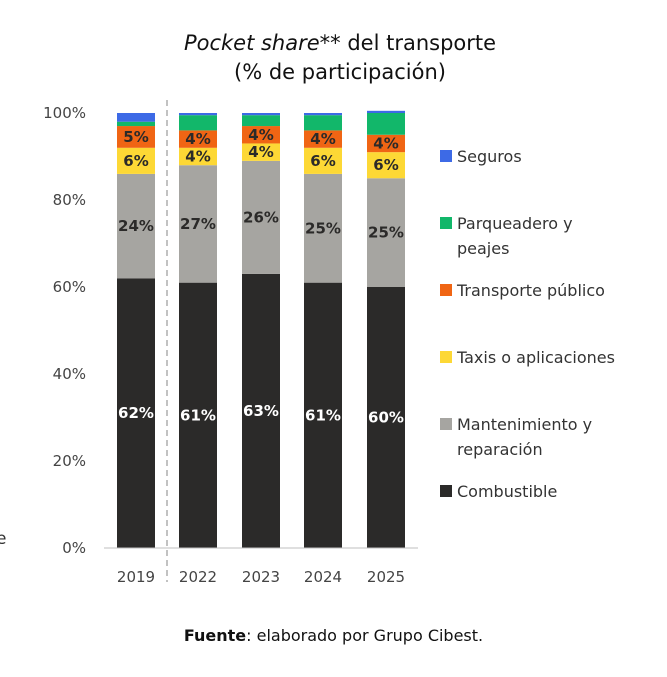 The height and width of the screenshot is (677, 667). I want to click on y-tick-label: 0%, so click(74, 548).